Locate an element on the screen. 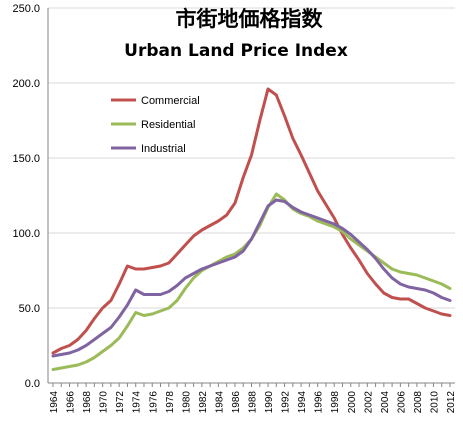 The width and height of the screenshot is (463, 426). legend-label-residential: Residential is located at coordinates (168, 125).